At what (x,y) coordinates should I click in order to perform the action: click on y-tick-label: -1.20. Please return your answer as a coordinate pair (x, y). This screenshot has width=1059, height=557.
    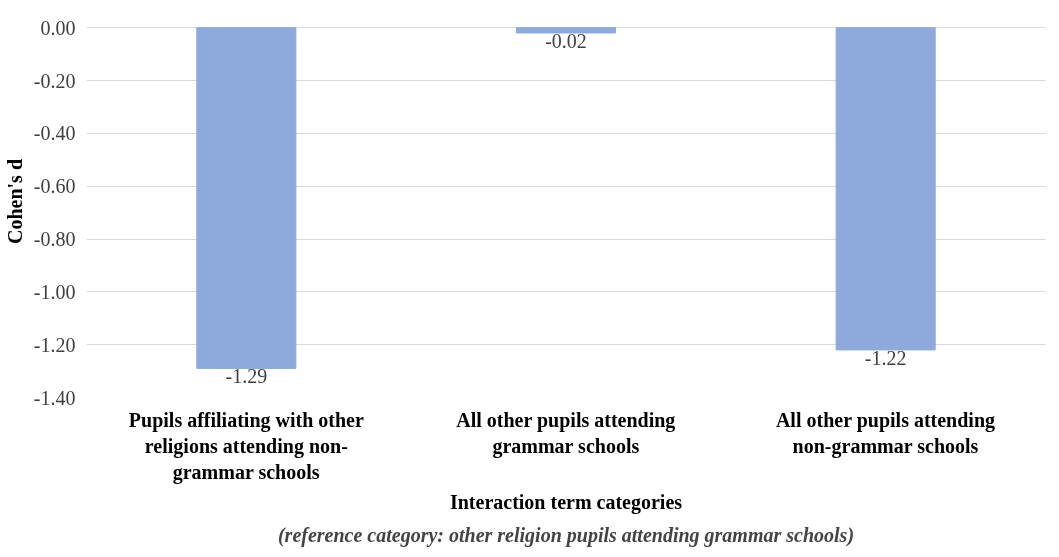
    Looking at the image, I should click on (54, 344).